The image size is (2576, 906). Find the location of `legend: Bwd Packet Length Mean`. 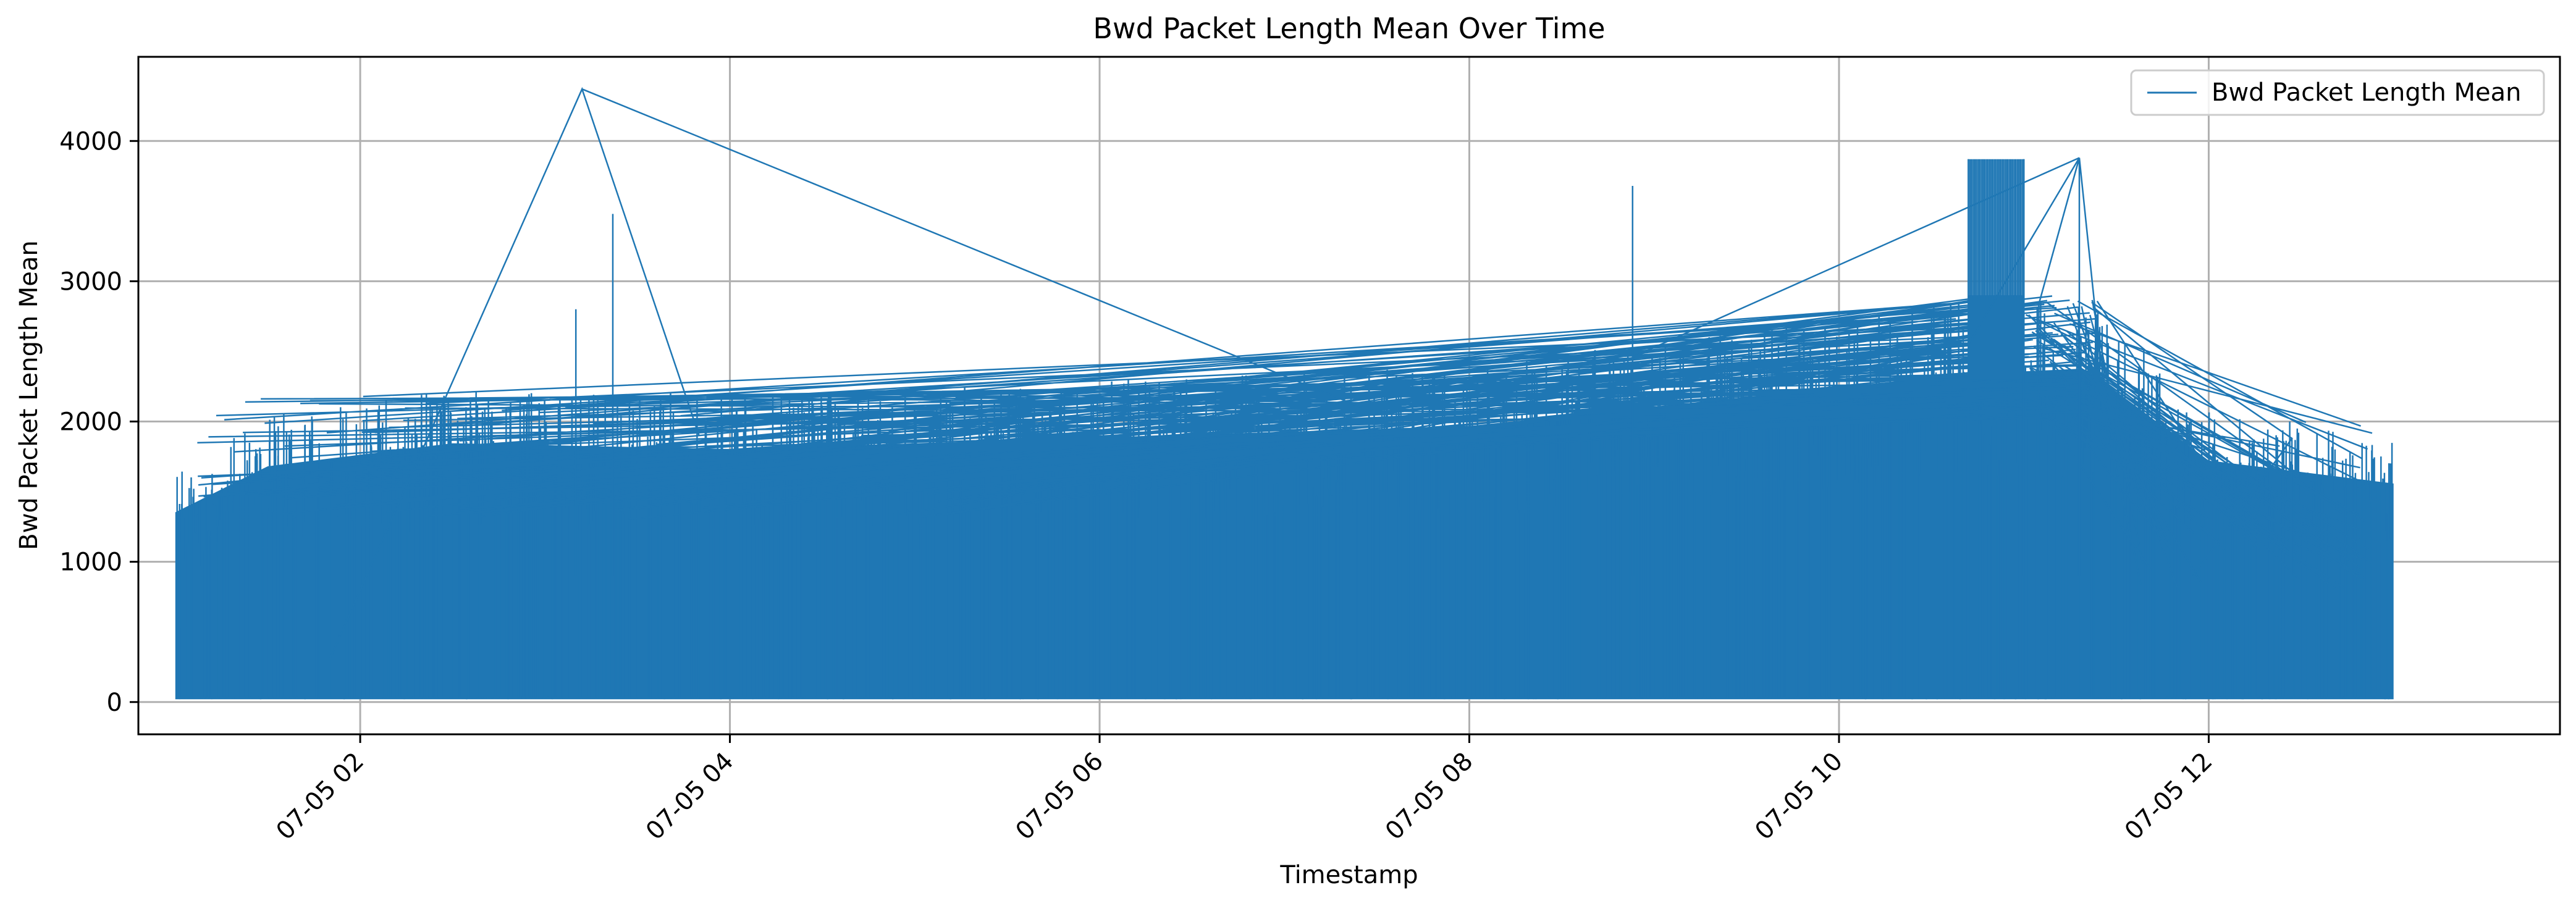

legend: Bwd Packet Length Mean is located at coordinates (2337, 92).